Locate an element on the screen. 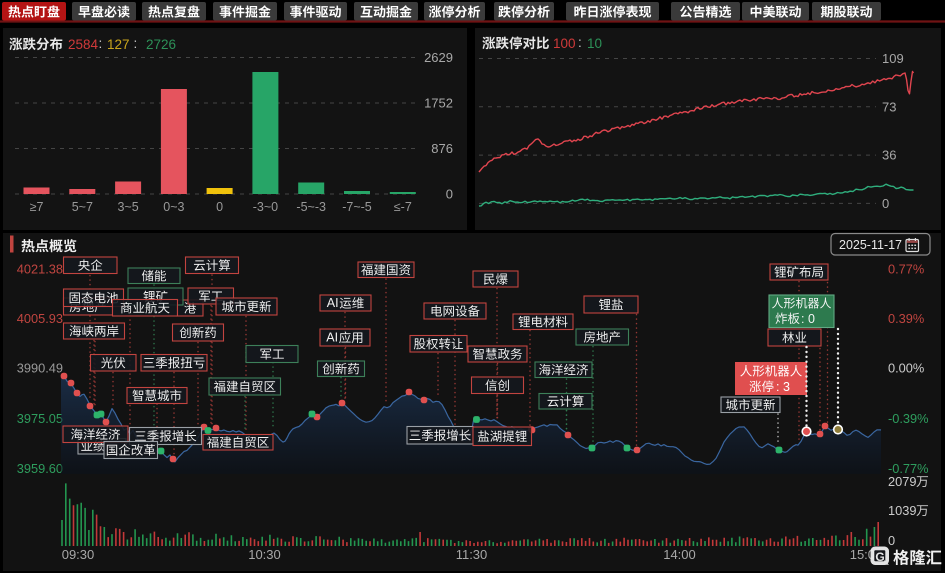  svg-text: ≥7 is located at coordinates (37, 207).